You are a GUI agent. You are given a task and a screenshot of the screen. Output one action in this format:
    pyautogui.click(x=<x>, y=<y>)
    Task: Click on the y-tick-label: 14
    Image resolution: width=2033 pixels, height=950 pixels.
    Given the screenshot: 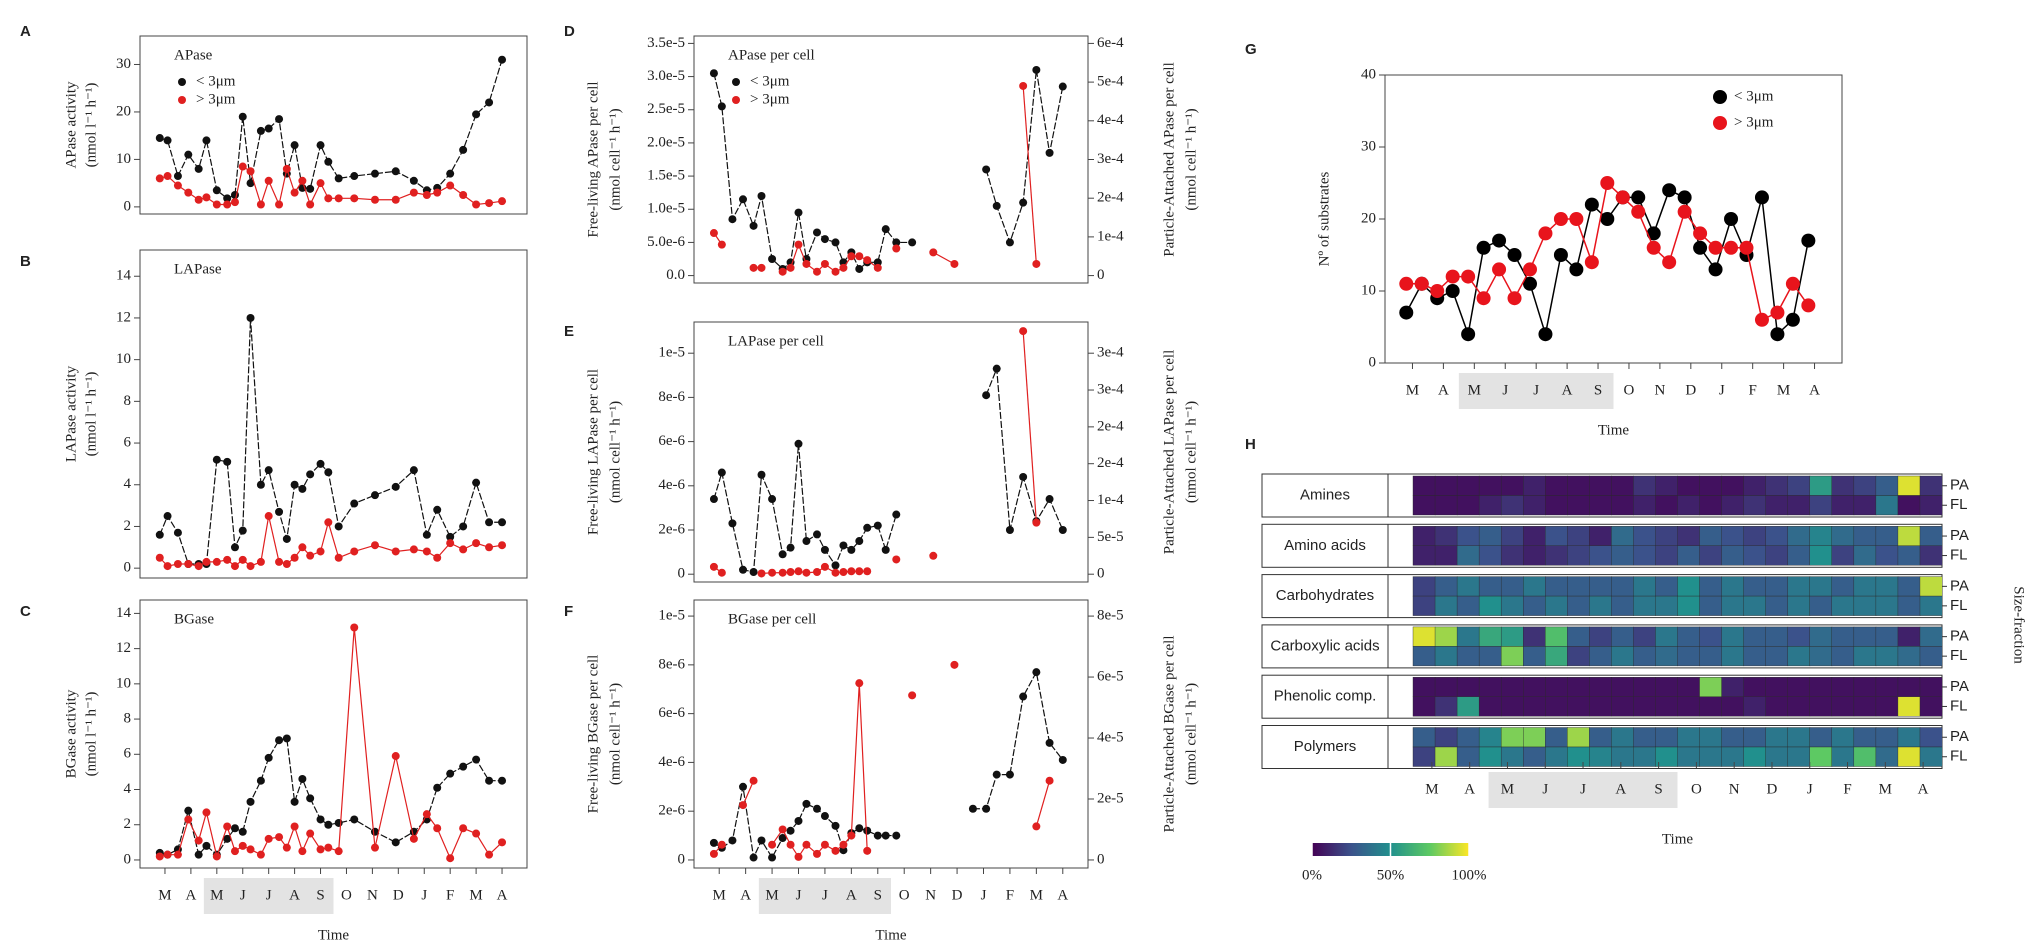 What is the action you would take?
    pyautogui.click(x=124, y=276)
    